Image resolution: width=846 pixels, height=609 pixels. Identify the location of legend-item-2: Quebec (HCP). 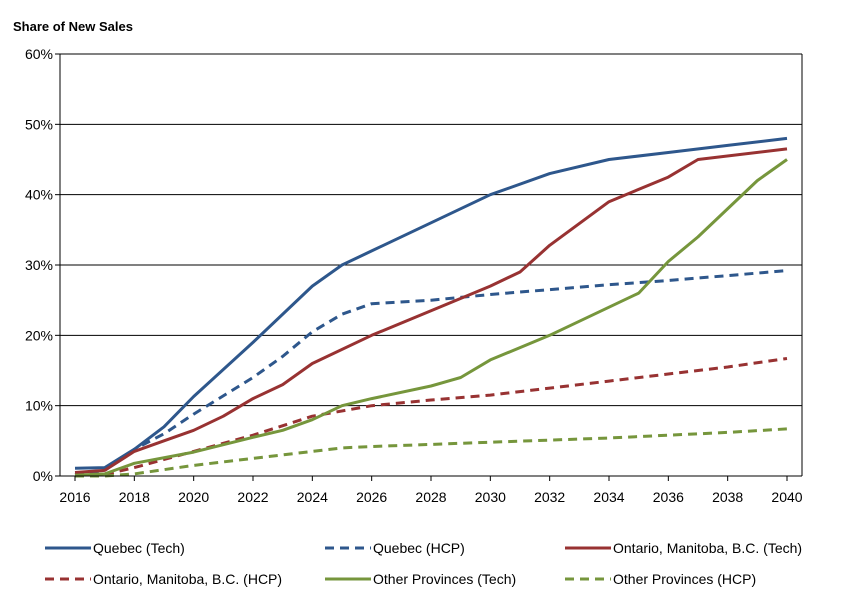
(395, 548).